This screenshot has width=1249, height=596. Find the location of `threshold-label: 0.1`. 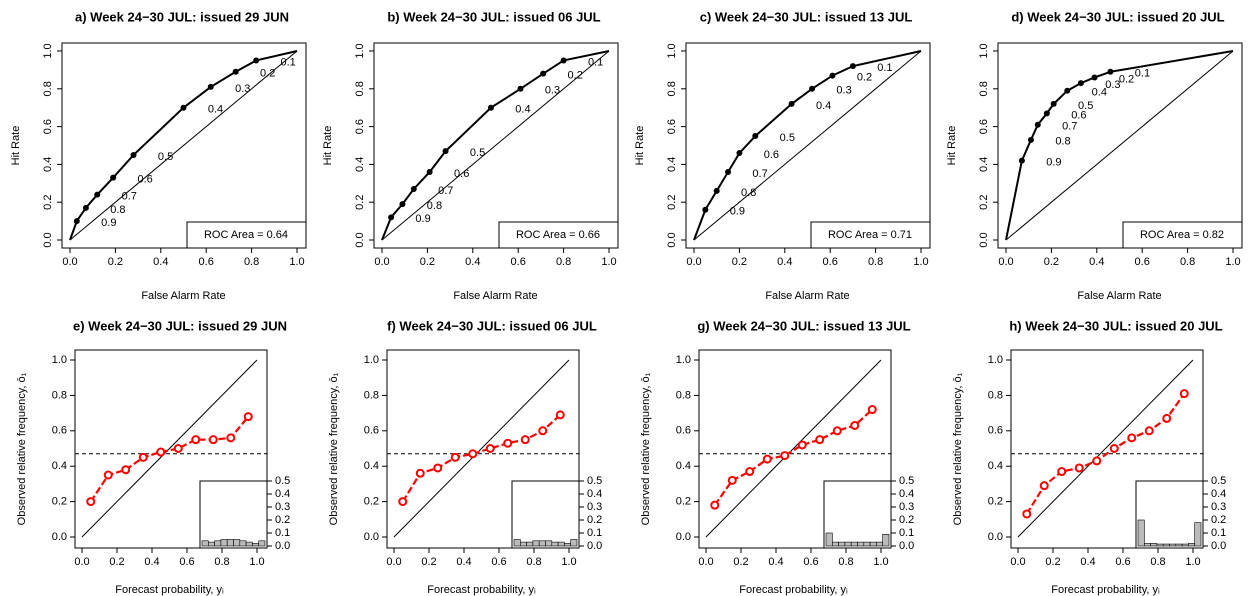

threshold-label: 0.1 is located at coordinates (1142, 74).